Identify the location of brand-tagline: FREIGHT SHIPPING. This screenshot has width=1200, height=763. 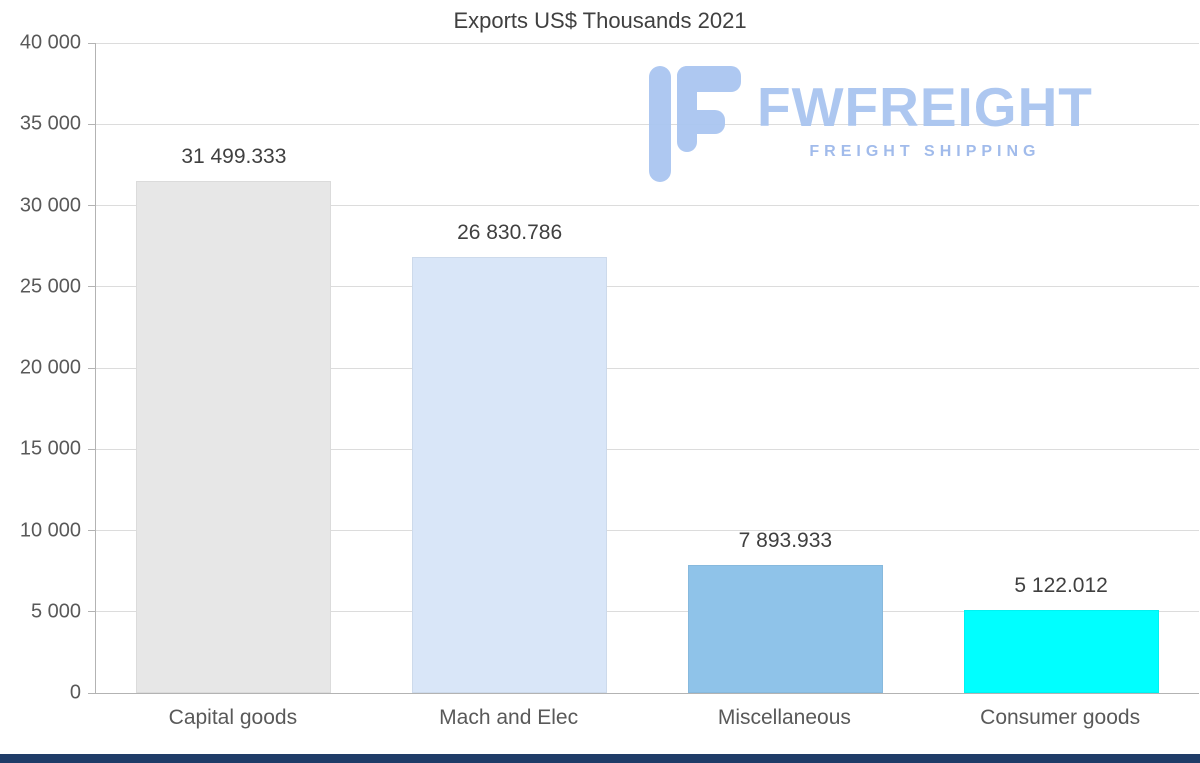
(925, 151).